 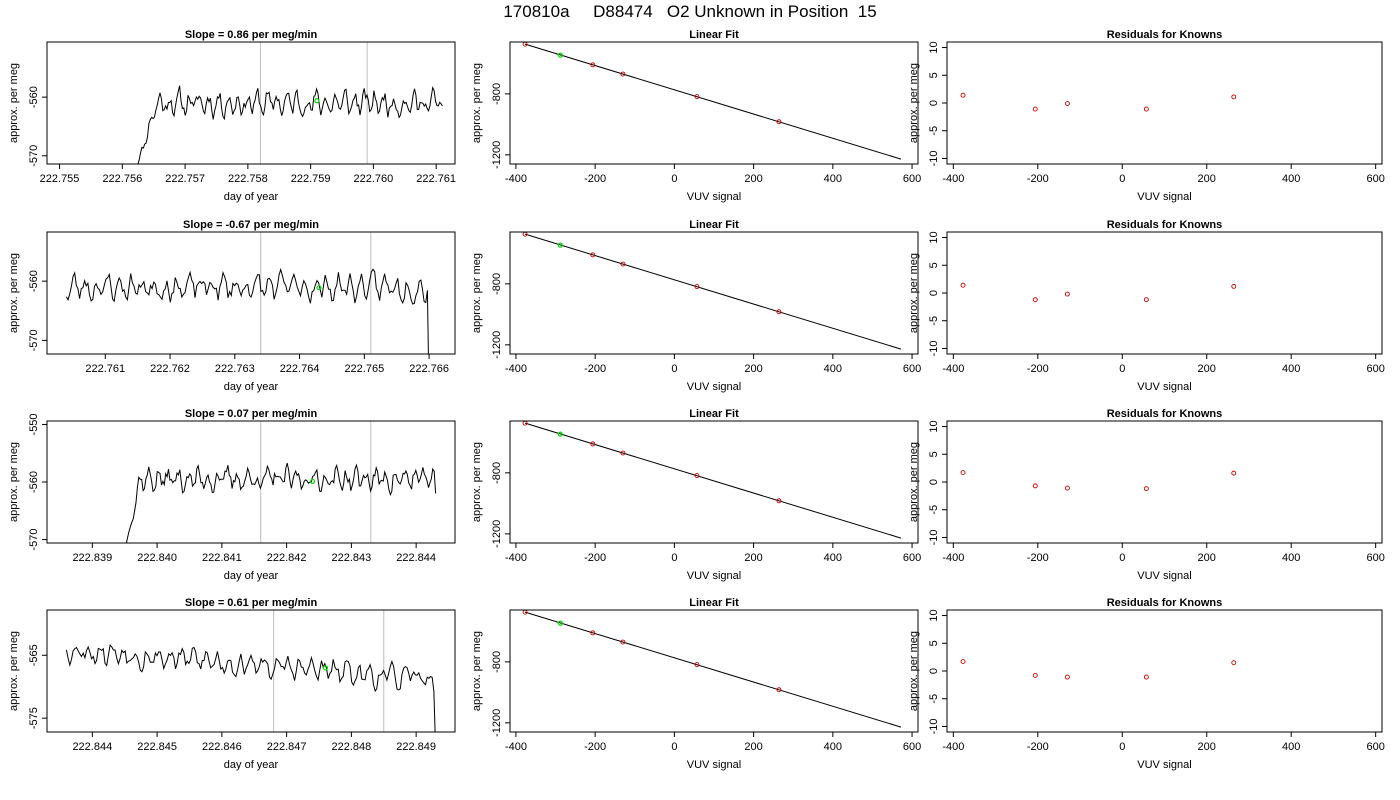 What do you see at coordinates (157, 558) in the screenshot?
I see `x-tick-label: 222.840` at bounding box center [157, 558].